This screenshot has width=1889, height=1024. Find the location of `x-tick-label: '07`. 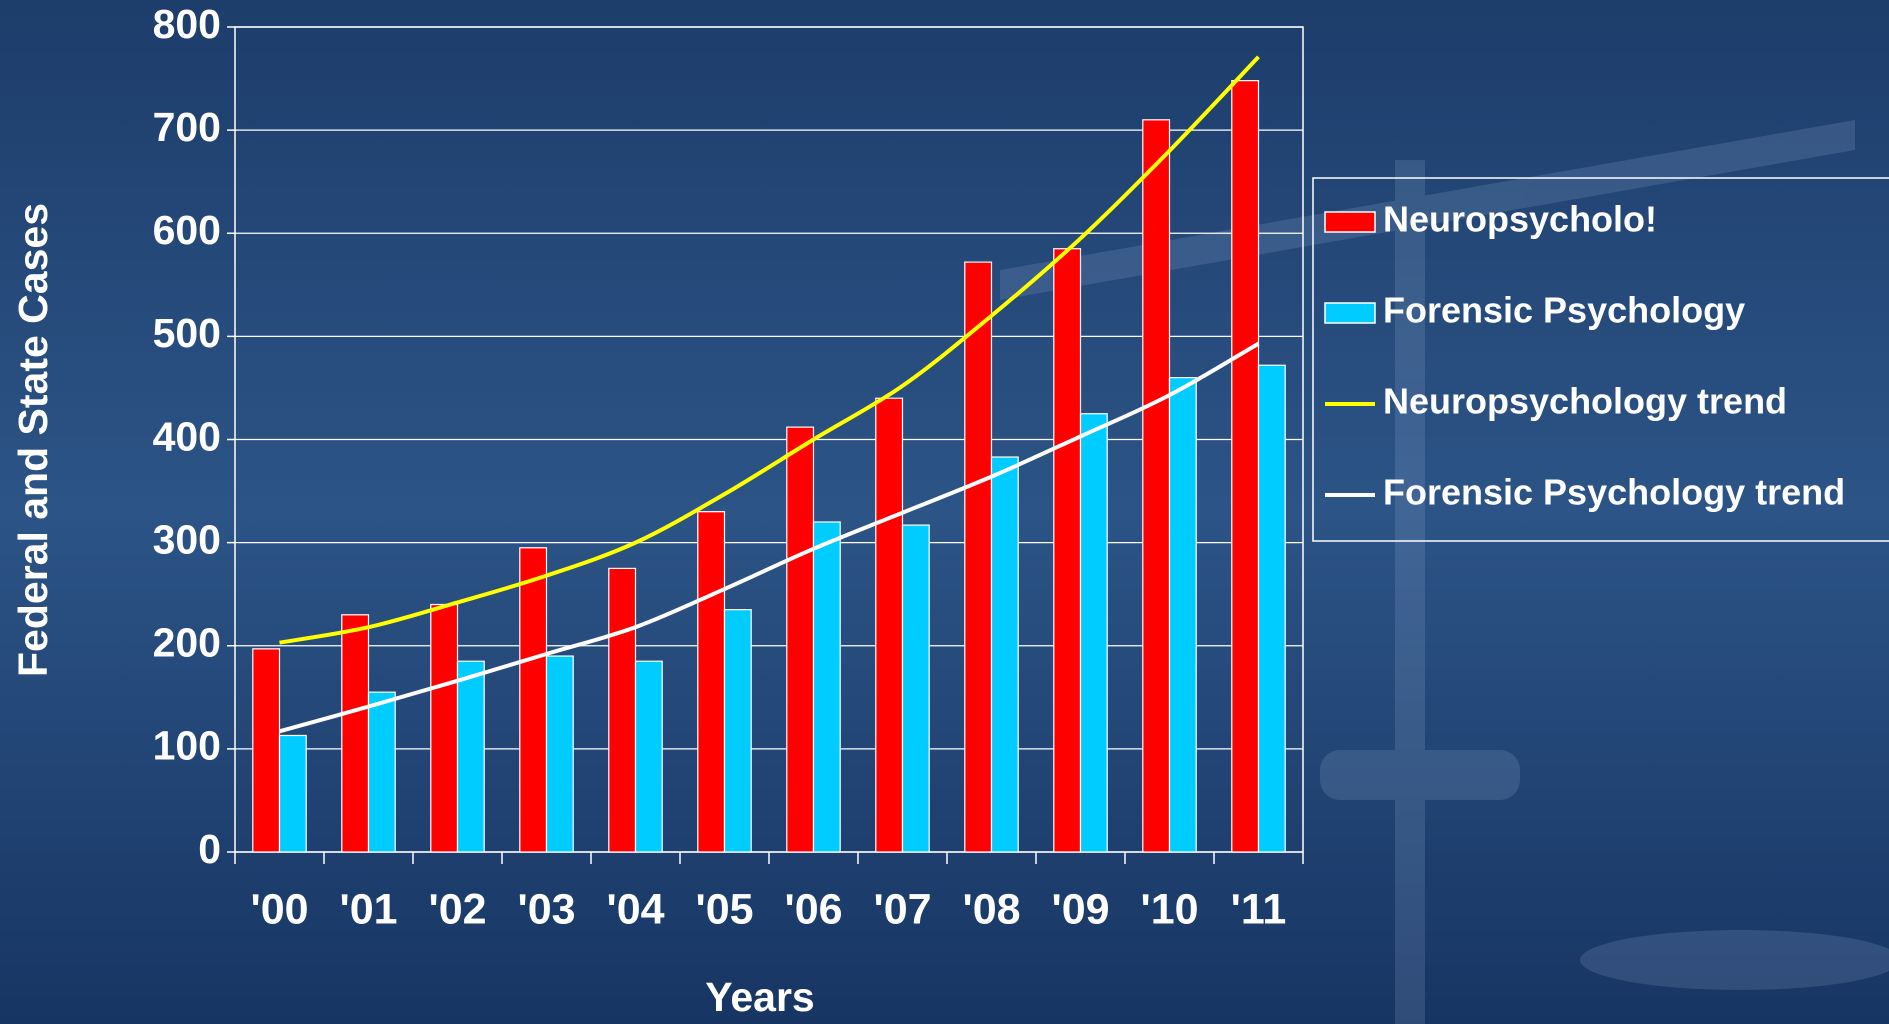

x-tick-label: '07 is located at coordinates (902, 909).